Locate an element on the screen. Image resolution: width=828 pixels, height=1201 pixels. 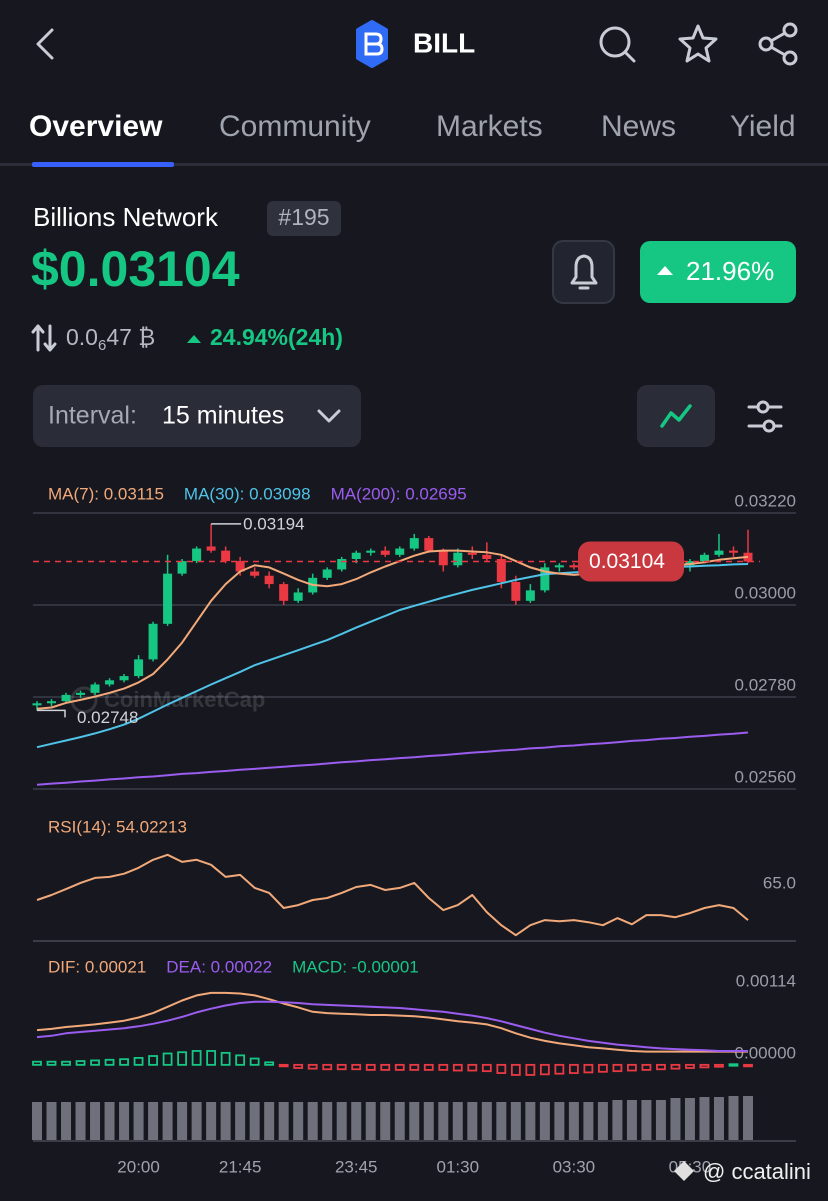
x-tick-label: 20:00 is located at coordinates (138, 1166).